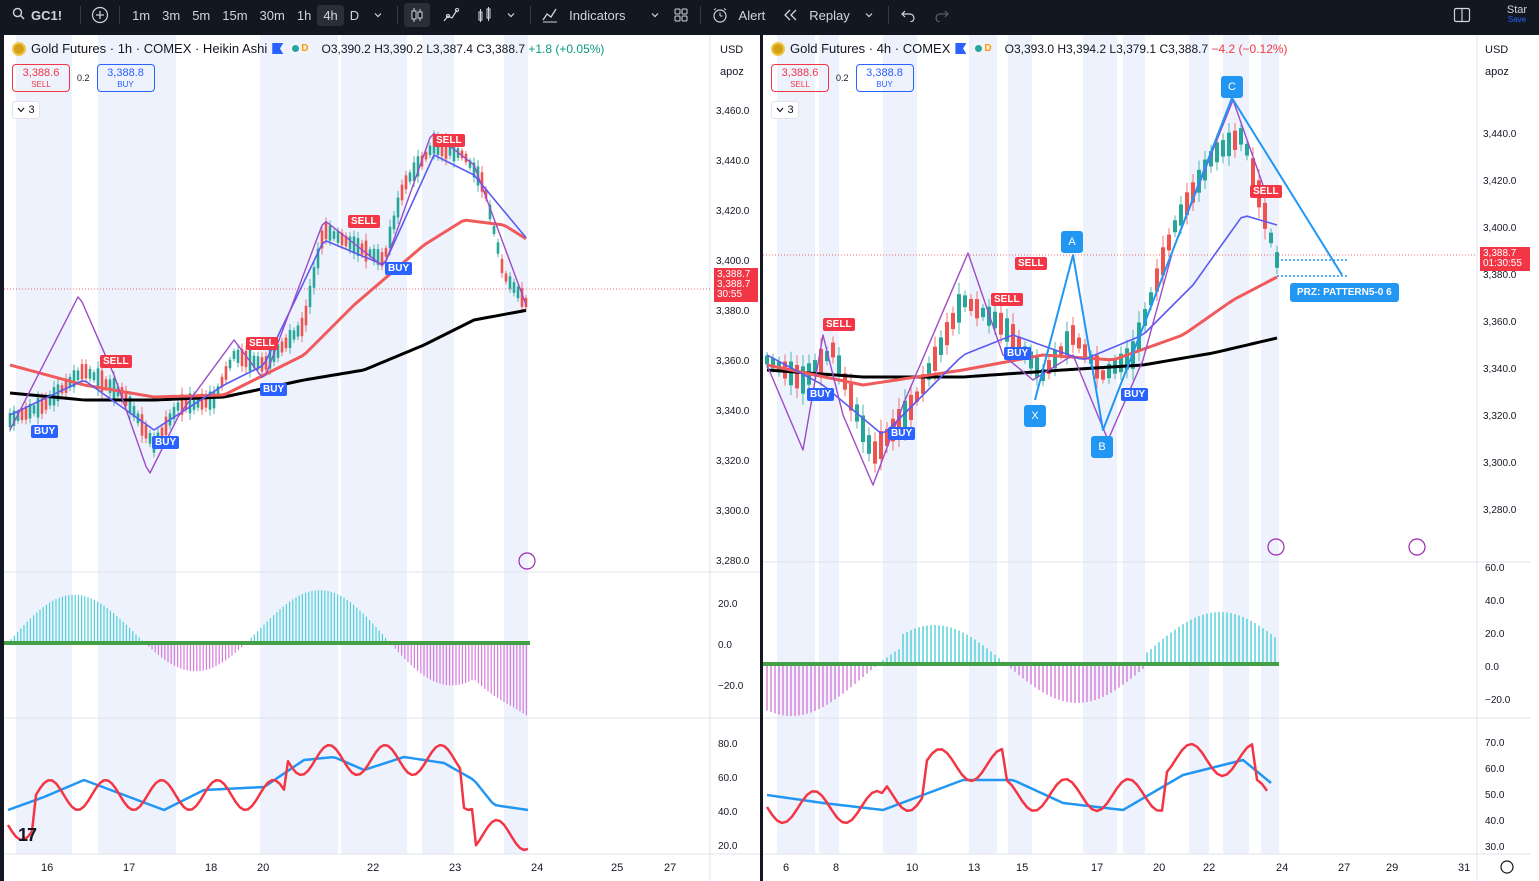 The width and height of the screenshot is (1539, 881). Describe the element at coordinates (790, 15) in the screenshot. I see `replay-icon` at that location.